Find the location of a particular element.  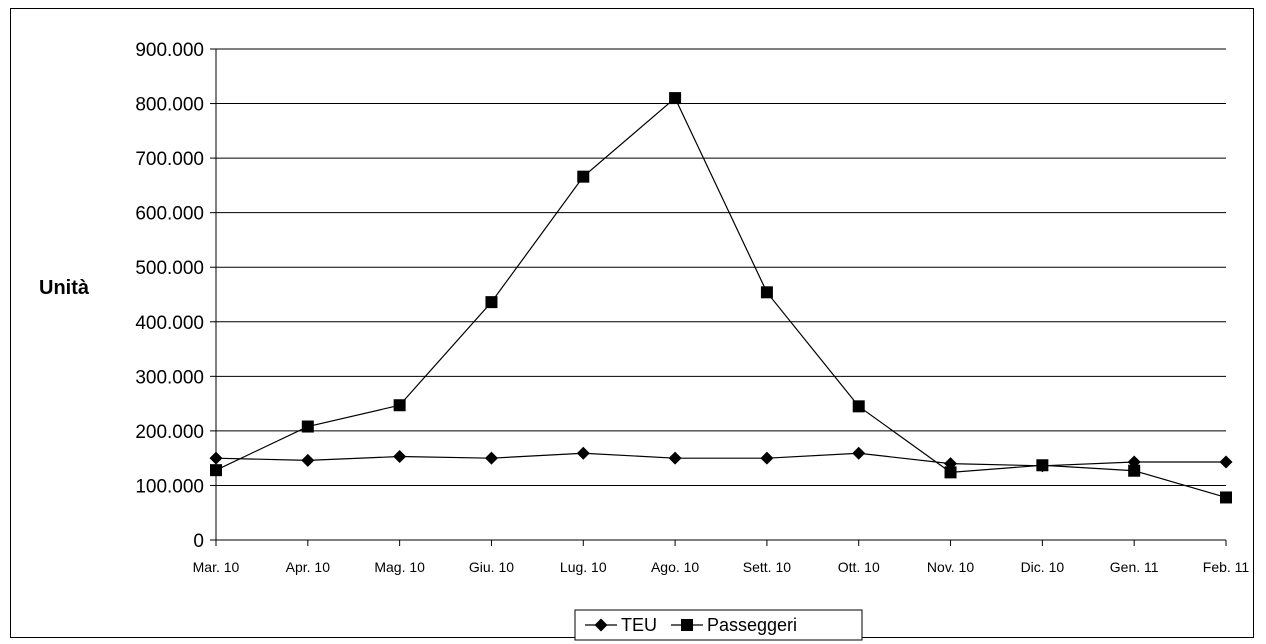

y-tick-label: 900.000 is located at coordinates (169, 50).